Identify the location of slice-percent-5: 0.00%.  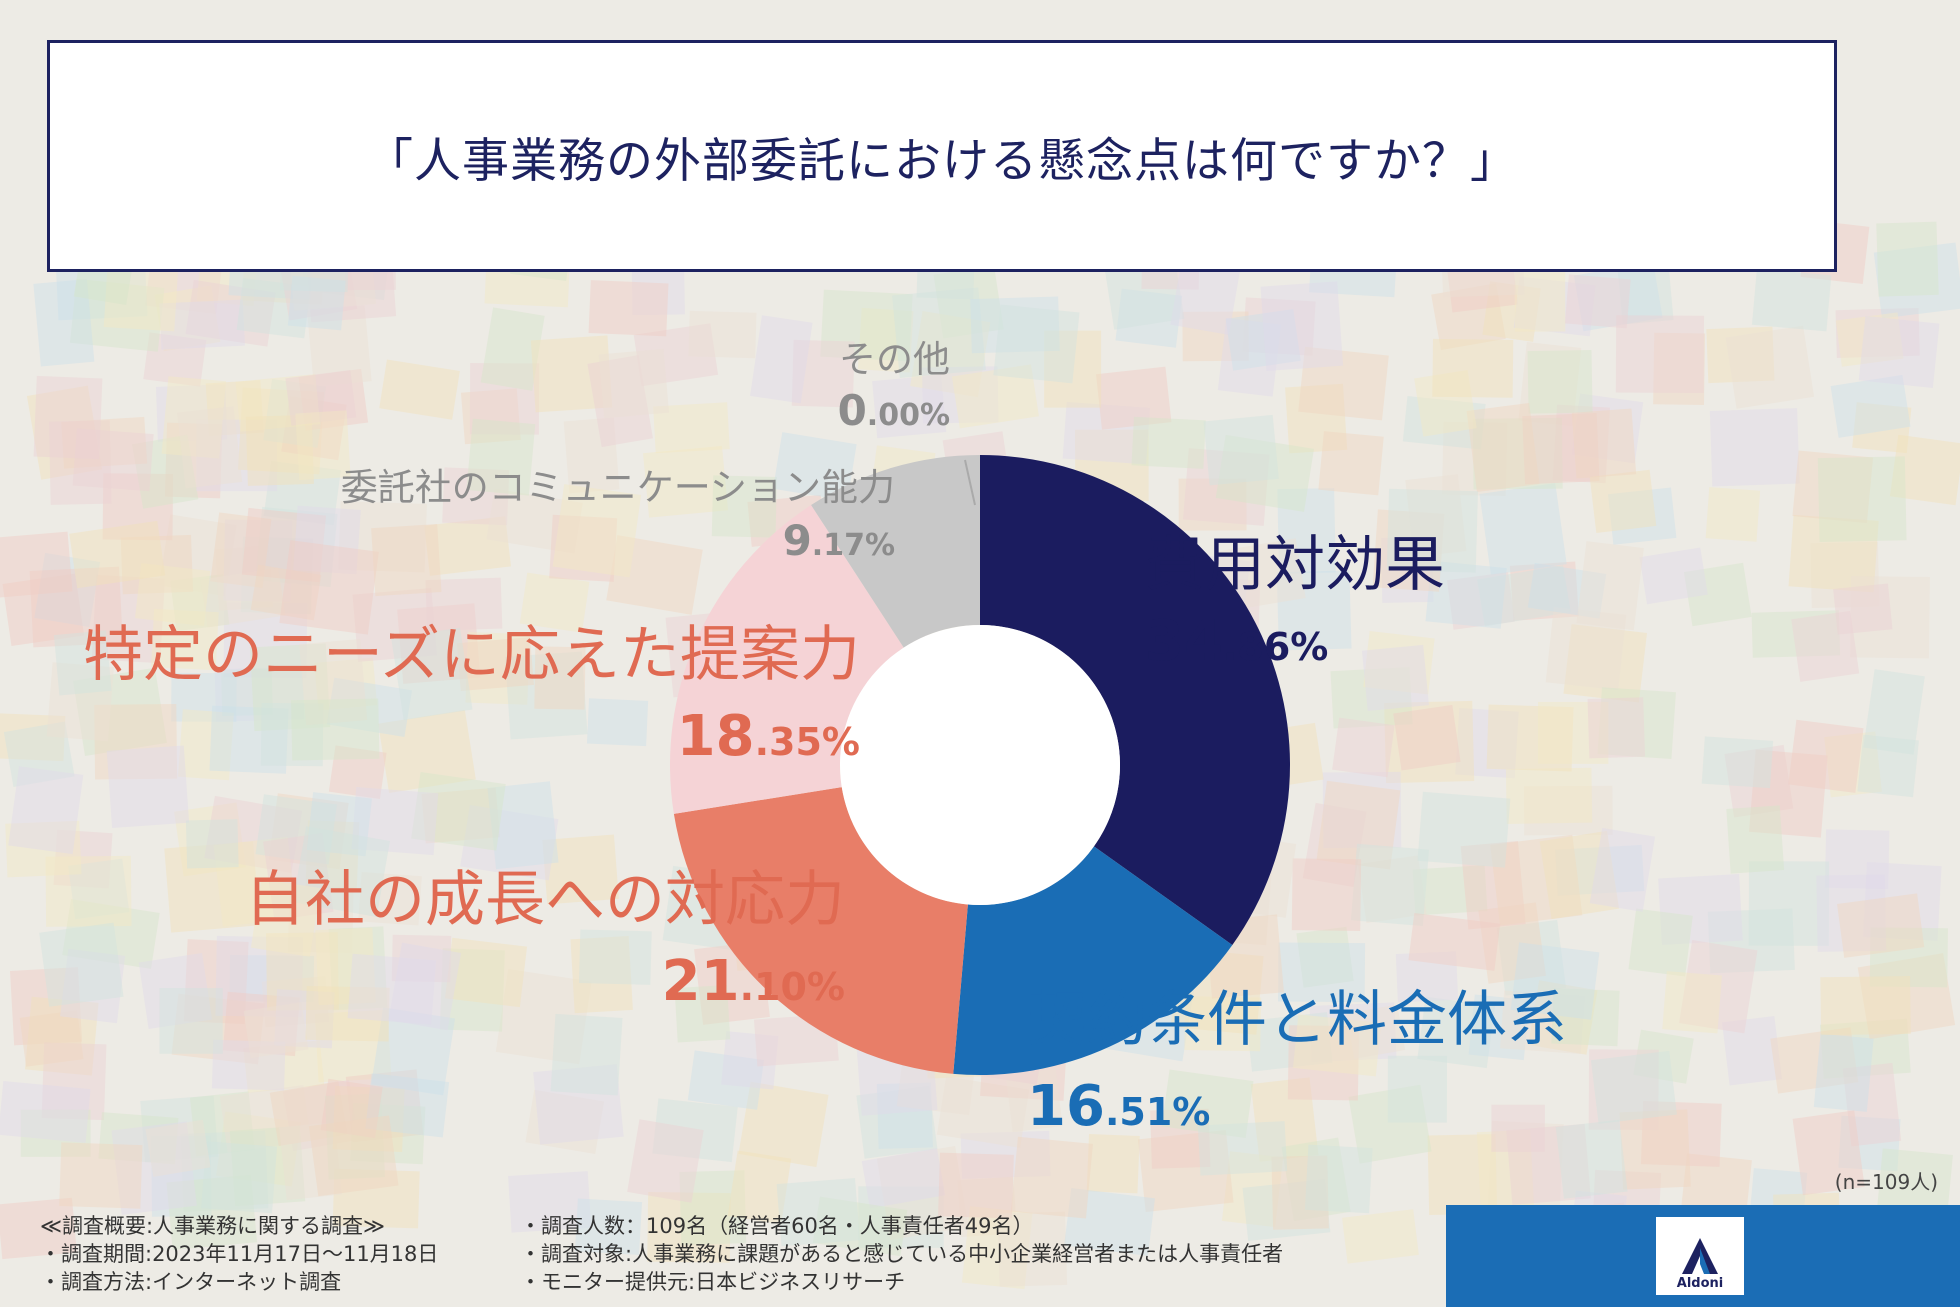
(894, 410).